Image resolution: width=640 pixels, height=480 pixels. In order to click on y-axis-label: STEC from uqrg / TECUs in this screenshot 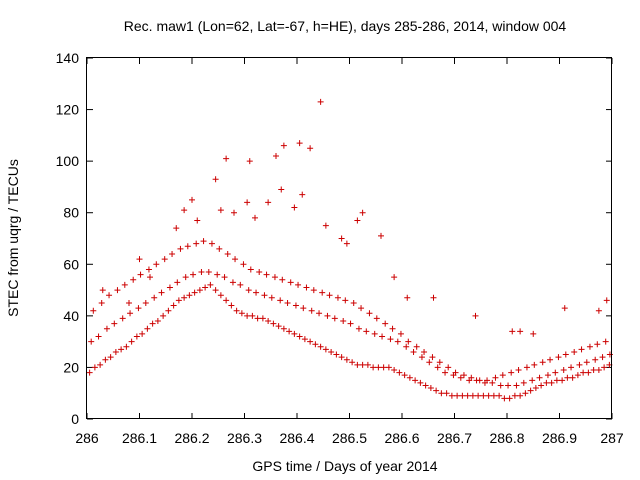, I will do `click(13, 238)`.